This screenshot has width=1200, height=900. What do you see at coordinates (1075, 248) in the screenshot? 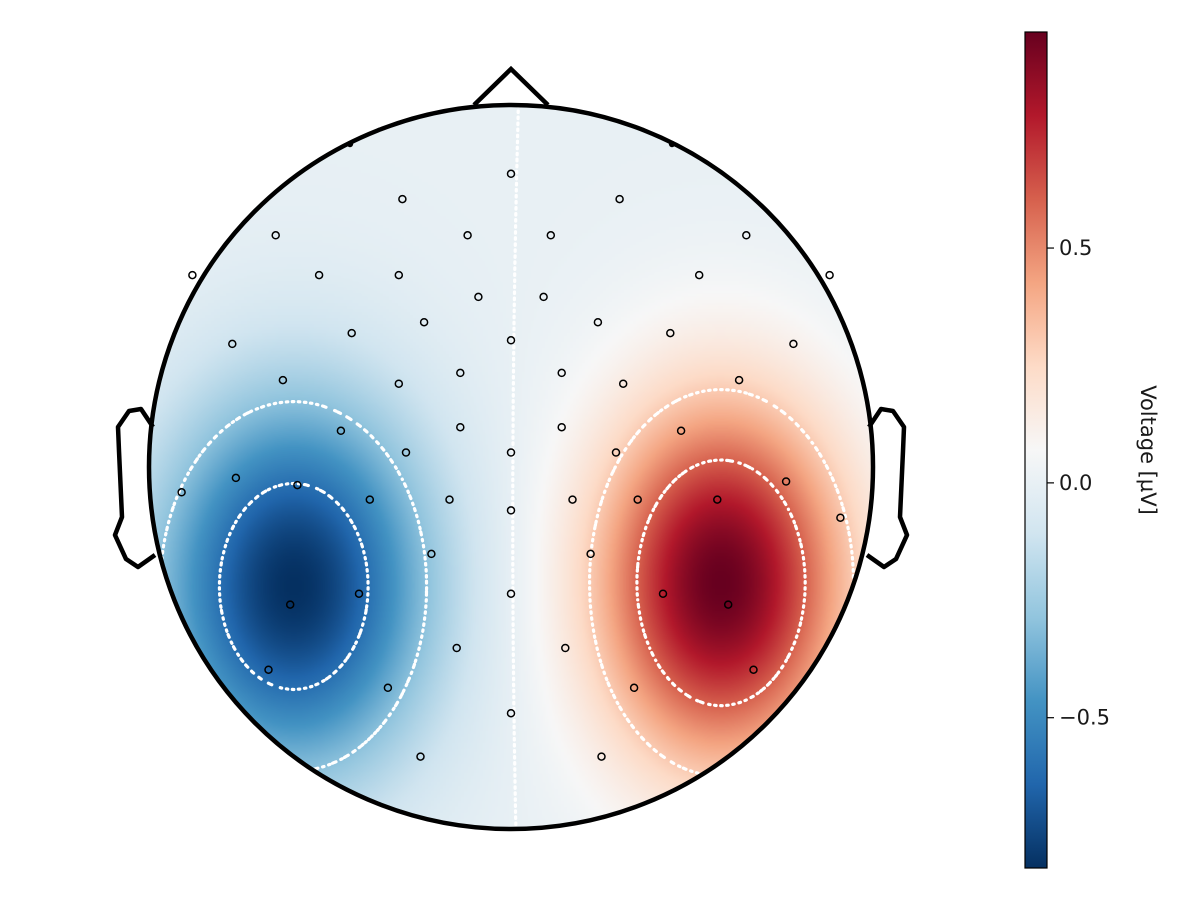
I see `colorbar-tick-label: 0.5` at bounding box center [1075, 248].